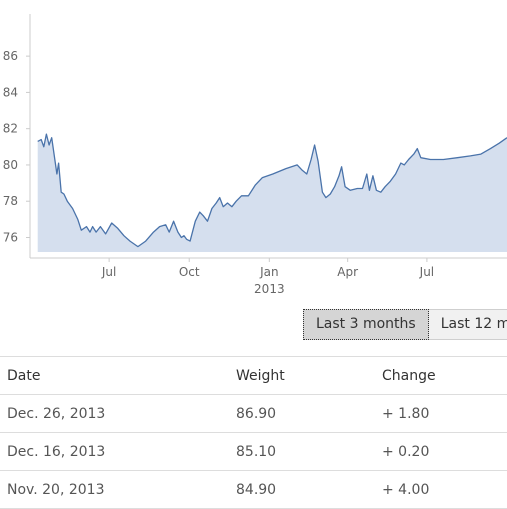 The width and height of the screenshot is (507, 509). What do you see at coordinates (302, 451) in the screenshot?
I see `row-weight: 85.10` at bounding box center [302, 451].